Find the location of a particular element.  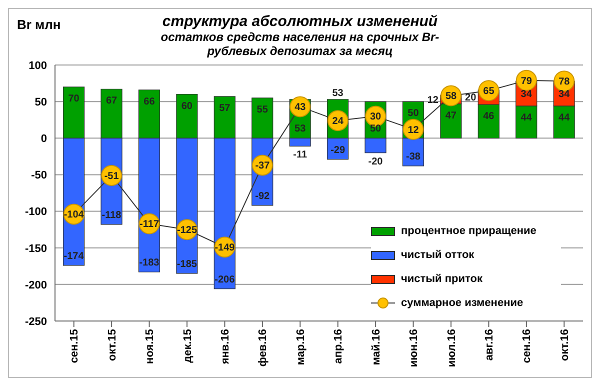

data-label: 30 is located at coordinates (376, 117).